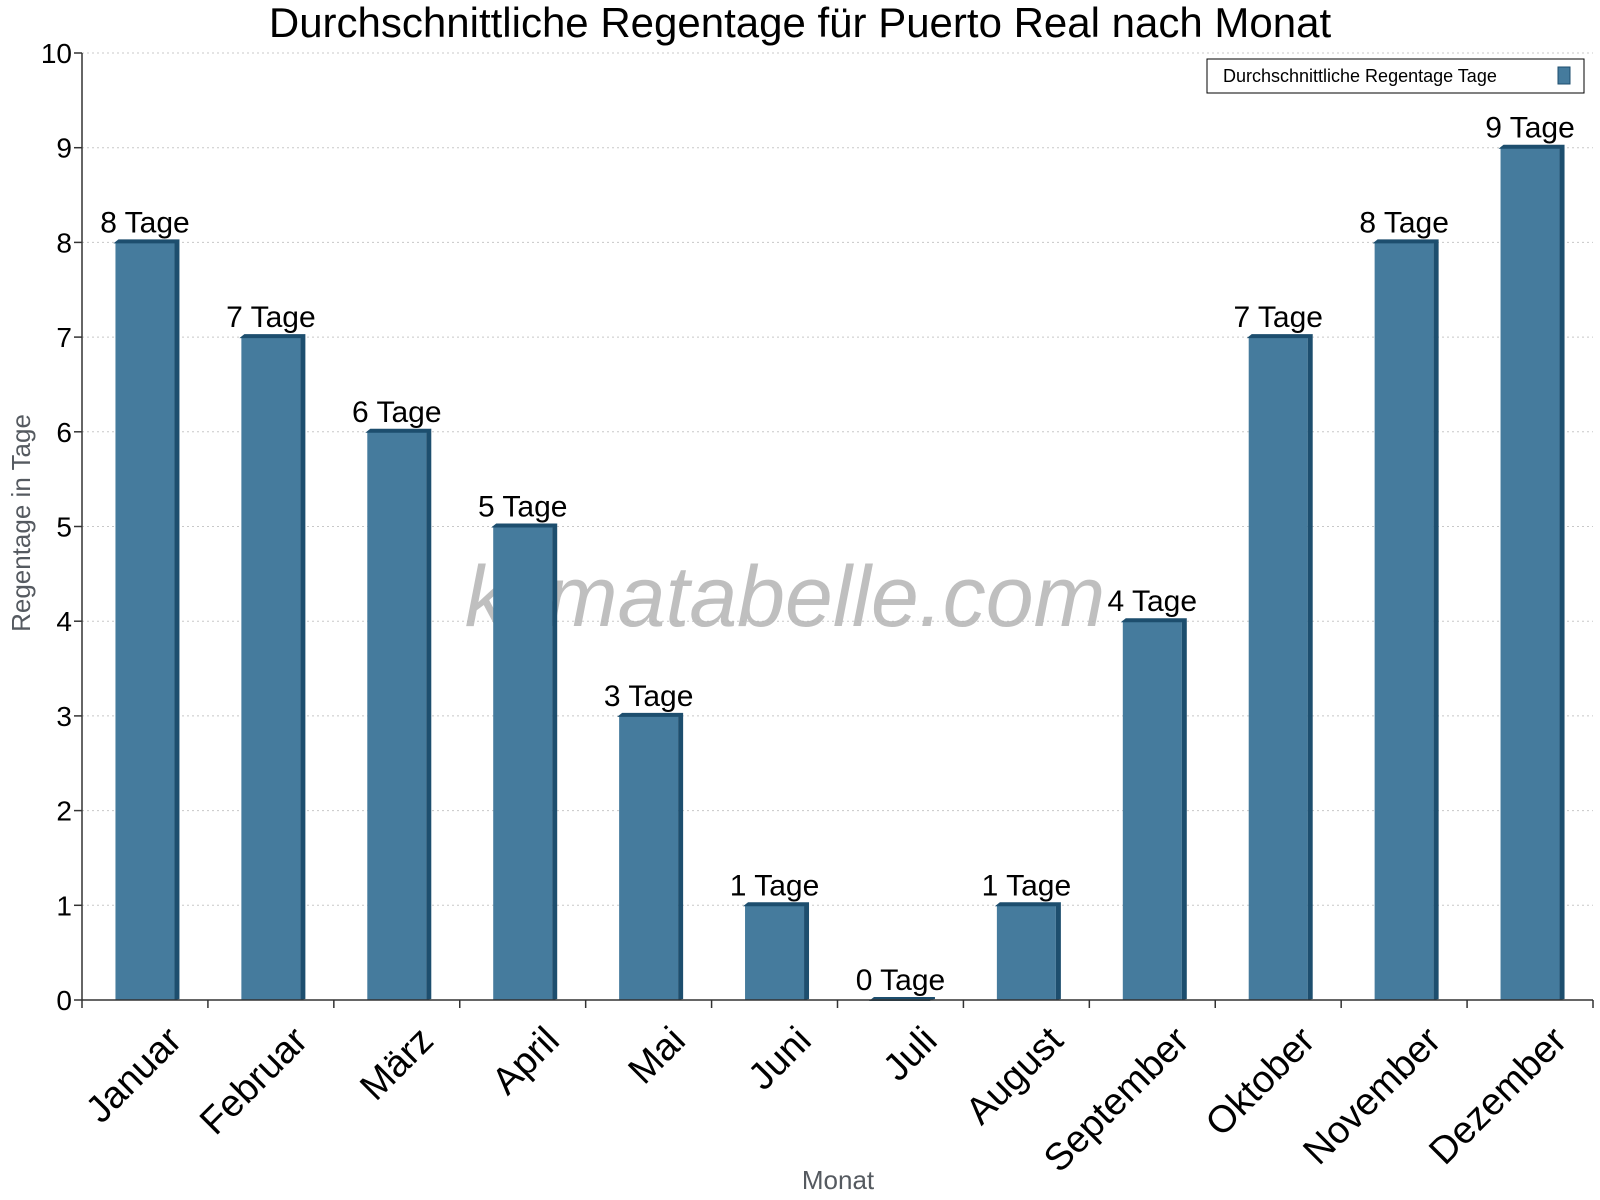 The height and width of the screenshot is (1200, 1600). I want to click on y-tick-label-4: 4, so click(64, 621).